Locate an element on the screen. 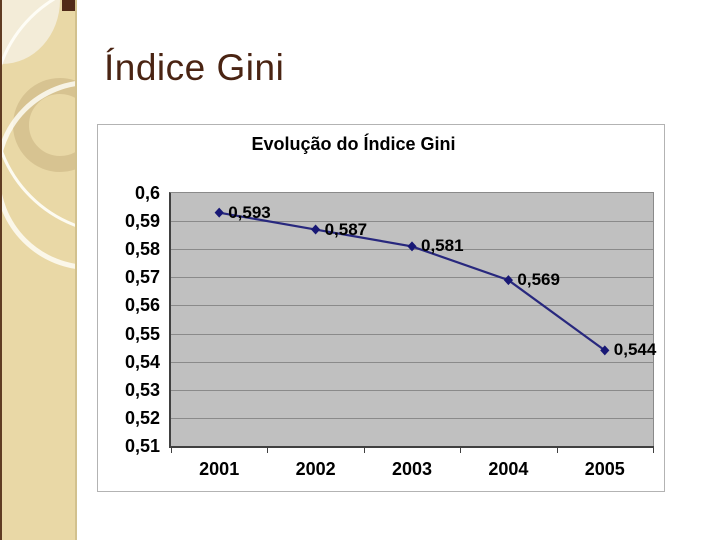 This screenshot has width=720, height=540. chart-title: Evolução do Índice Gini is located at coordinates (353, 144).